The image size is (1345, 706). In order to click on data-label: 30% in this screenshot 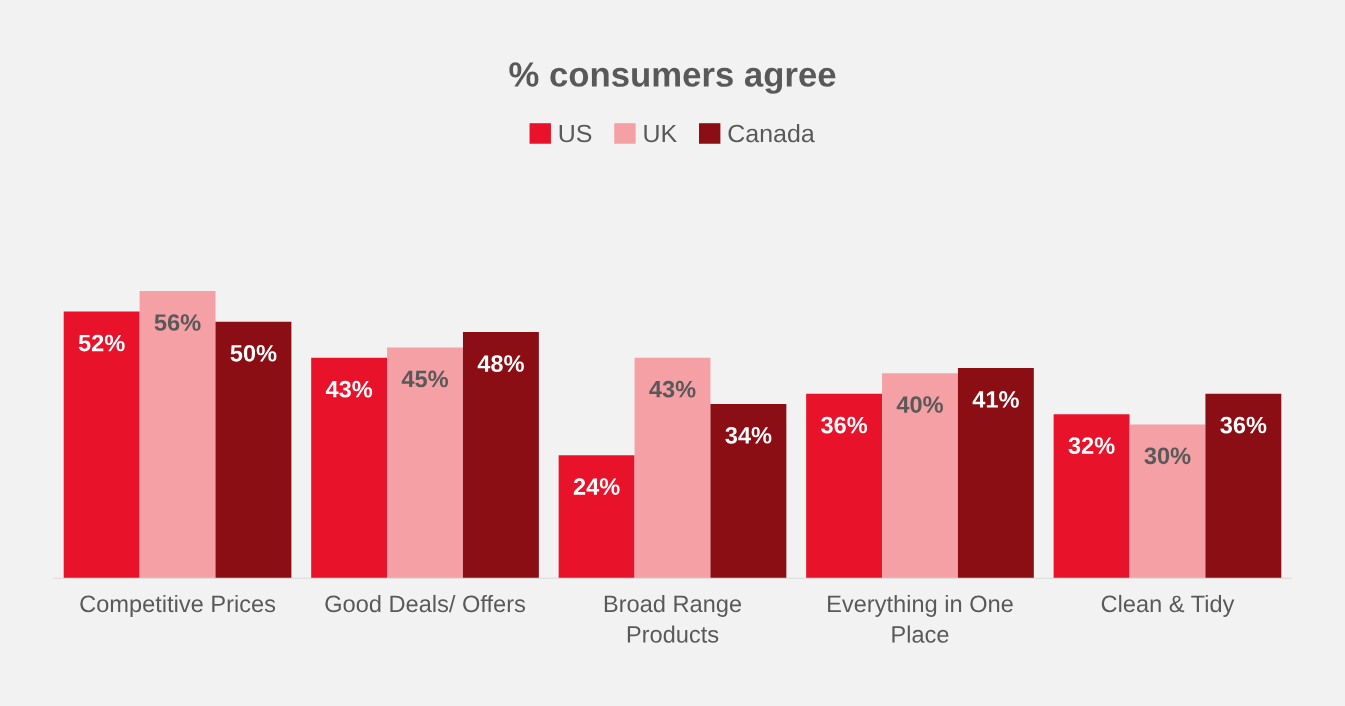, I will do `click(1167, 456)`.